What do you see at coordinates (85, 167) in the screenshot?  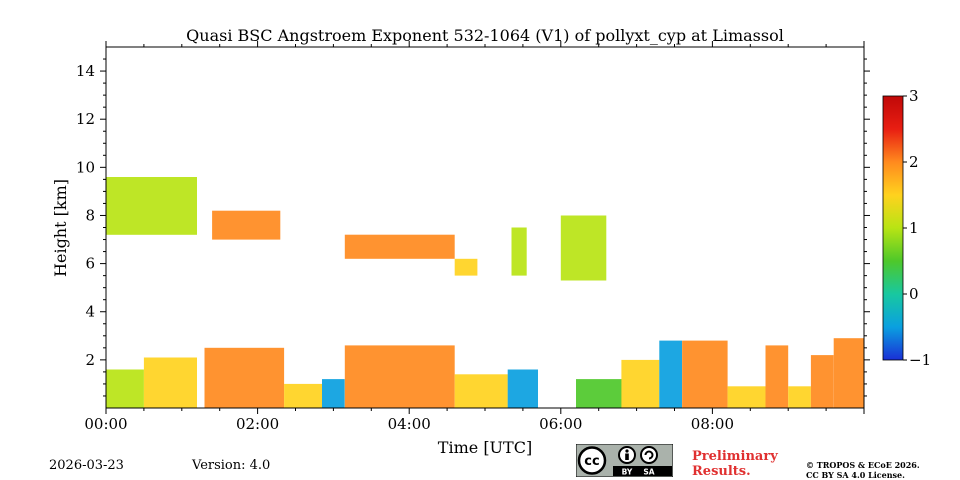 I see `y-tick-label: 10` at bounding box center [85, 167].